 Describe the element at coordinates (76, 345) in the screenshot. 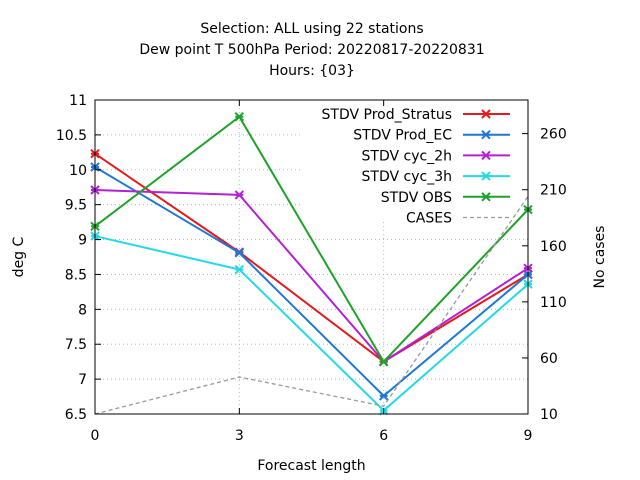

I see `y-tick-label: 7.5` at that location.